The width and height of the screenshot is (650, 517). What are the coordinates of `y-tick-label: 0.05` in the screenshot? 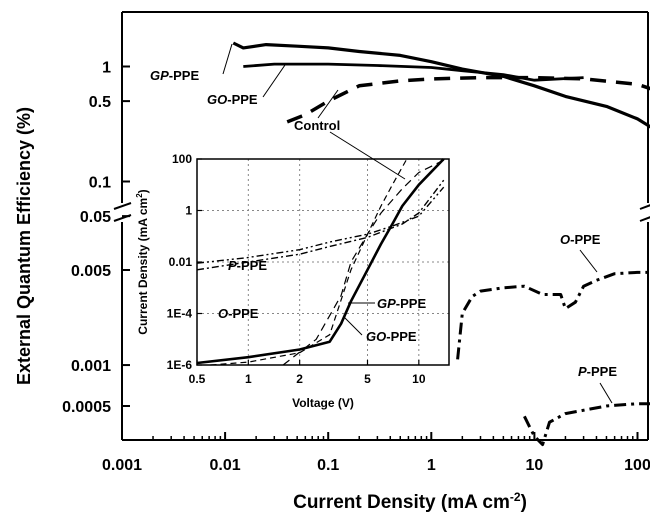 It's located at (95, 217).